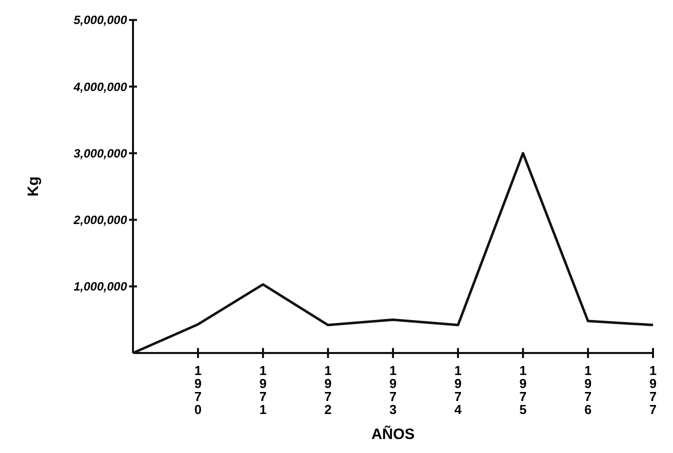  I want to click on y-tick-label: 5,000,000, so click(101, 20).